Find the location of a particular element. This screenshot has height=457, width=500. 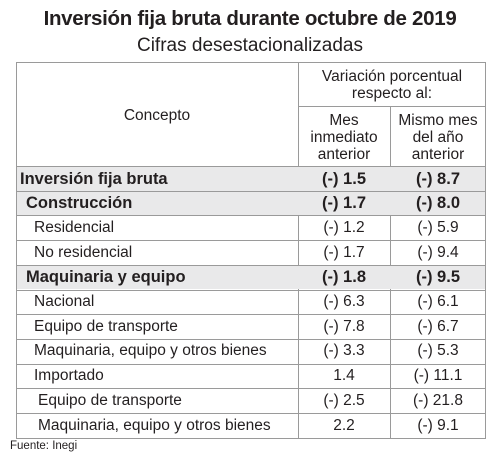

header-col1-line1: Mes is located at coordinates (344, 120).